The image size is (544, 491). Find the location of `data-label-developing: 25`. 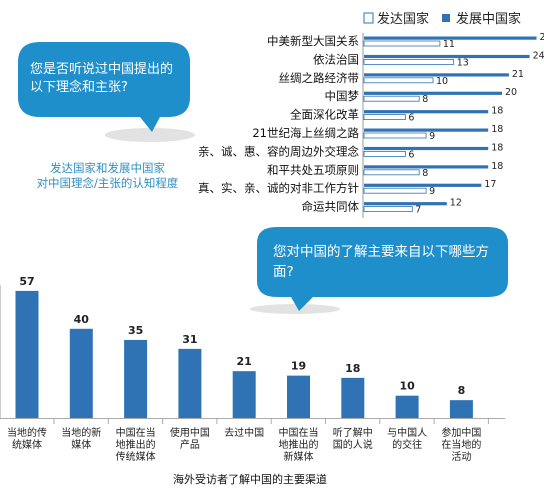

data-label-developing: 25 is located at coordinates (542, 37).